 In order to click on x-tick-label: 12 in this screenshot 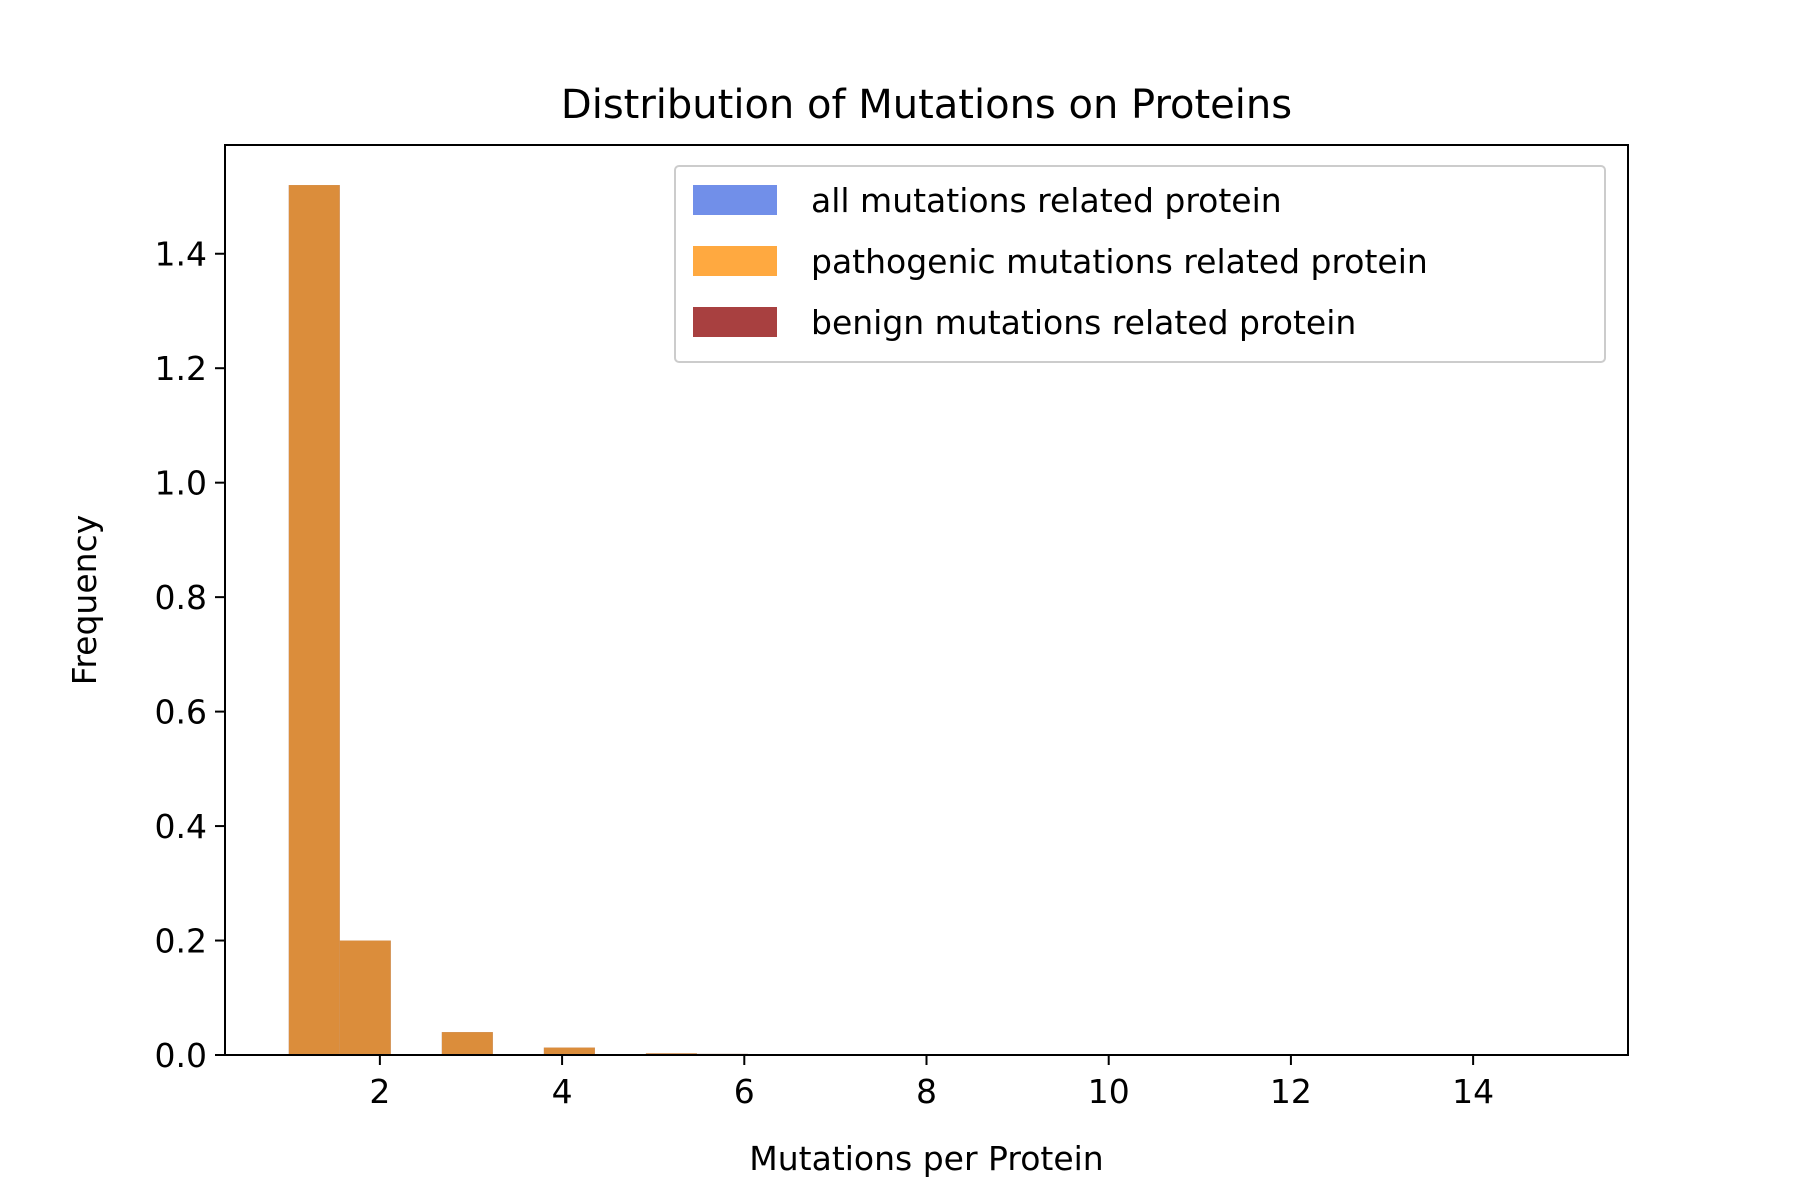, I will do `click(1291, 1091)`.